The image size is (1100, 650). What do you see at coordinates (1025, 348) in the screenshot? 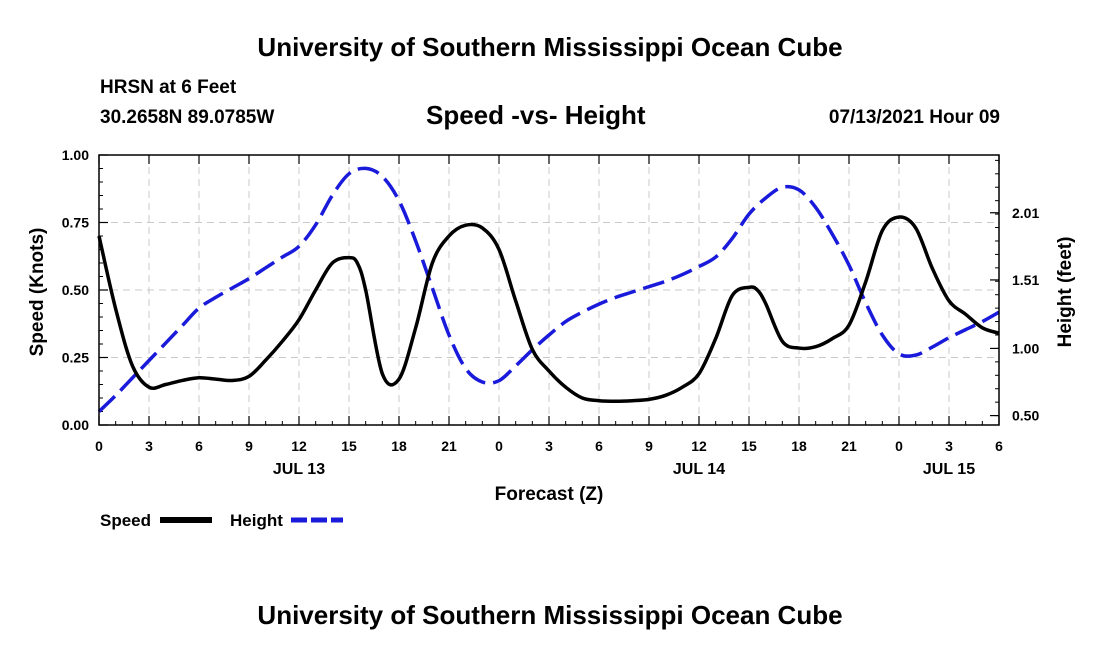
I see `y2-tick-label: 1.00` at bounding box center [1025, 348].